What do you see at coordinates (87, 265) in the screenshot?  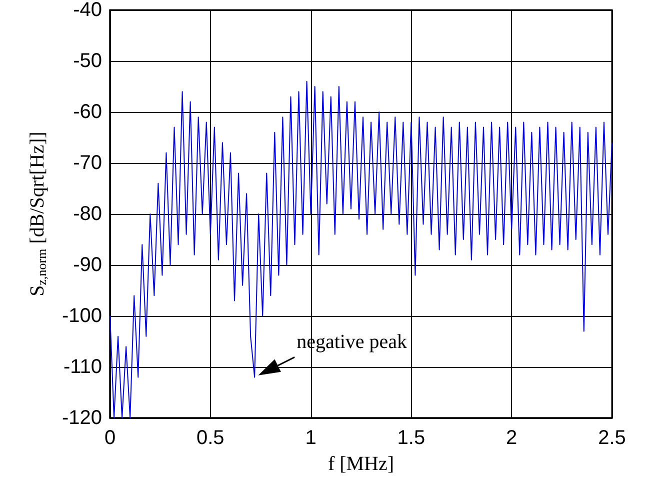 I see `y-tick-label: -90` at bounding box center [87, 265].